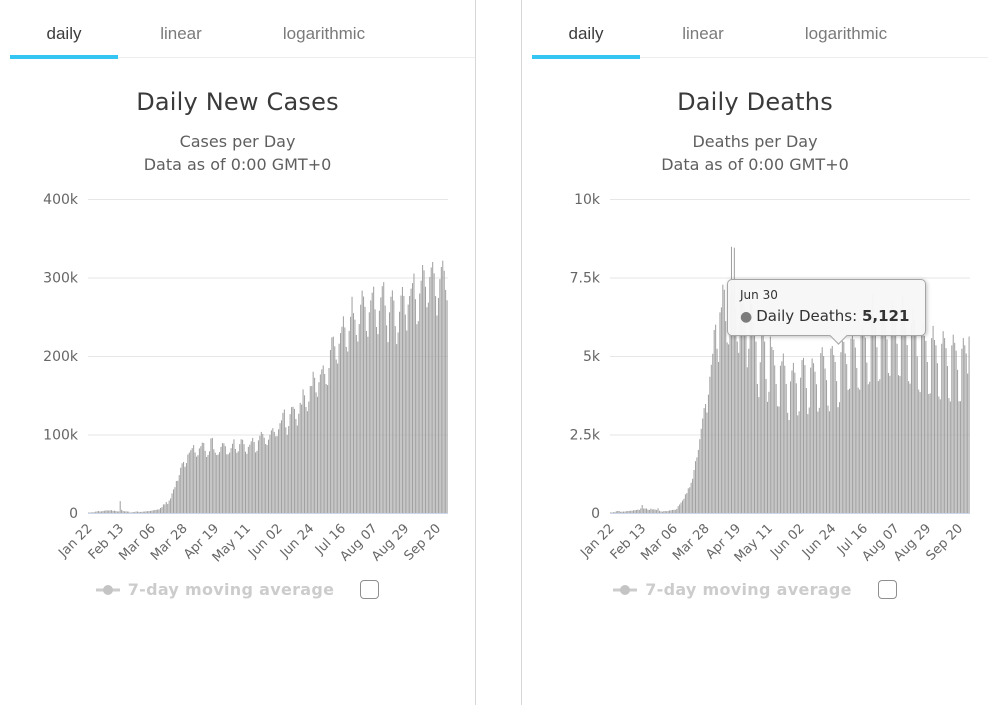 The height and width of the screenshot is (705, 989). Describe the element at coordinates (61, 200) in the screenshot. I see `svg-text: 400k` at that location.